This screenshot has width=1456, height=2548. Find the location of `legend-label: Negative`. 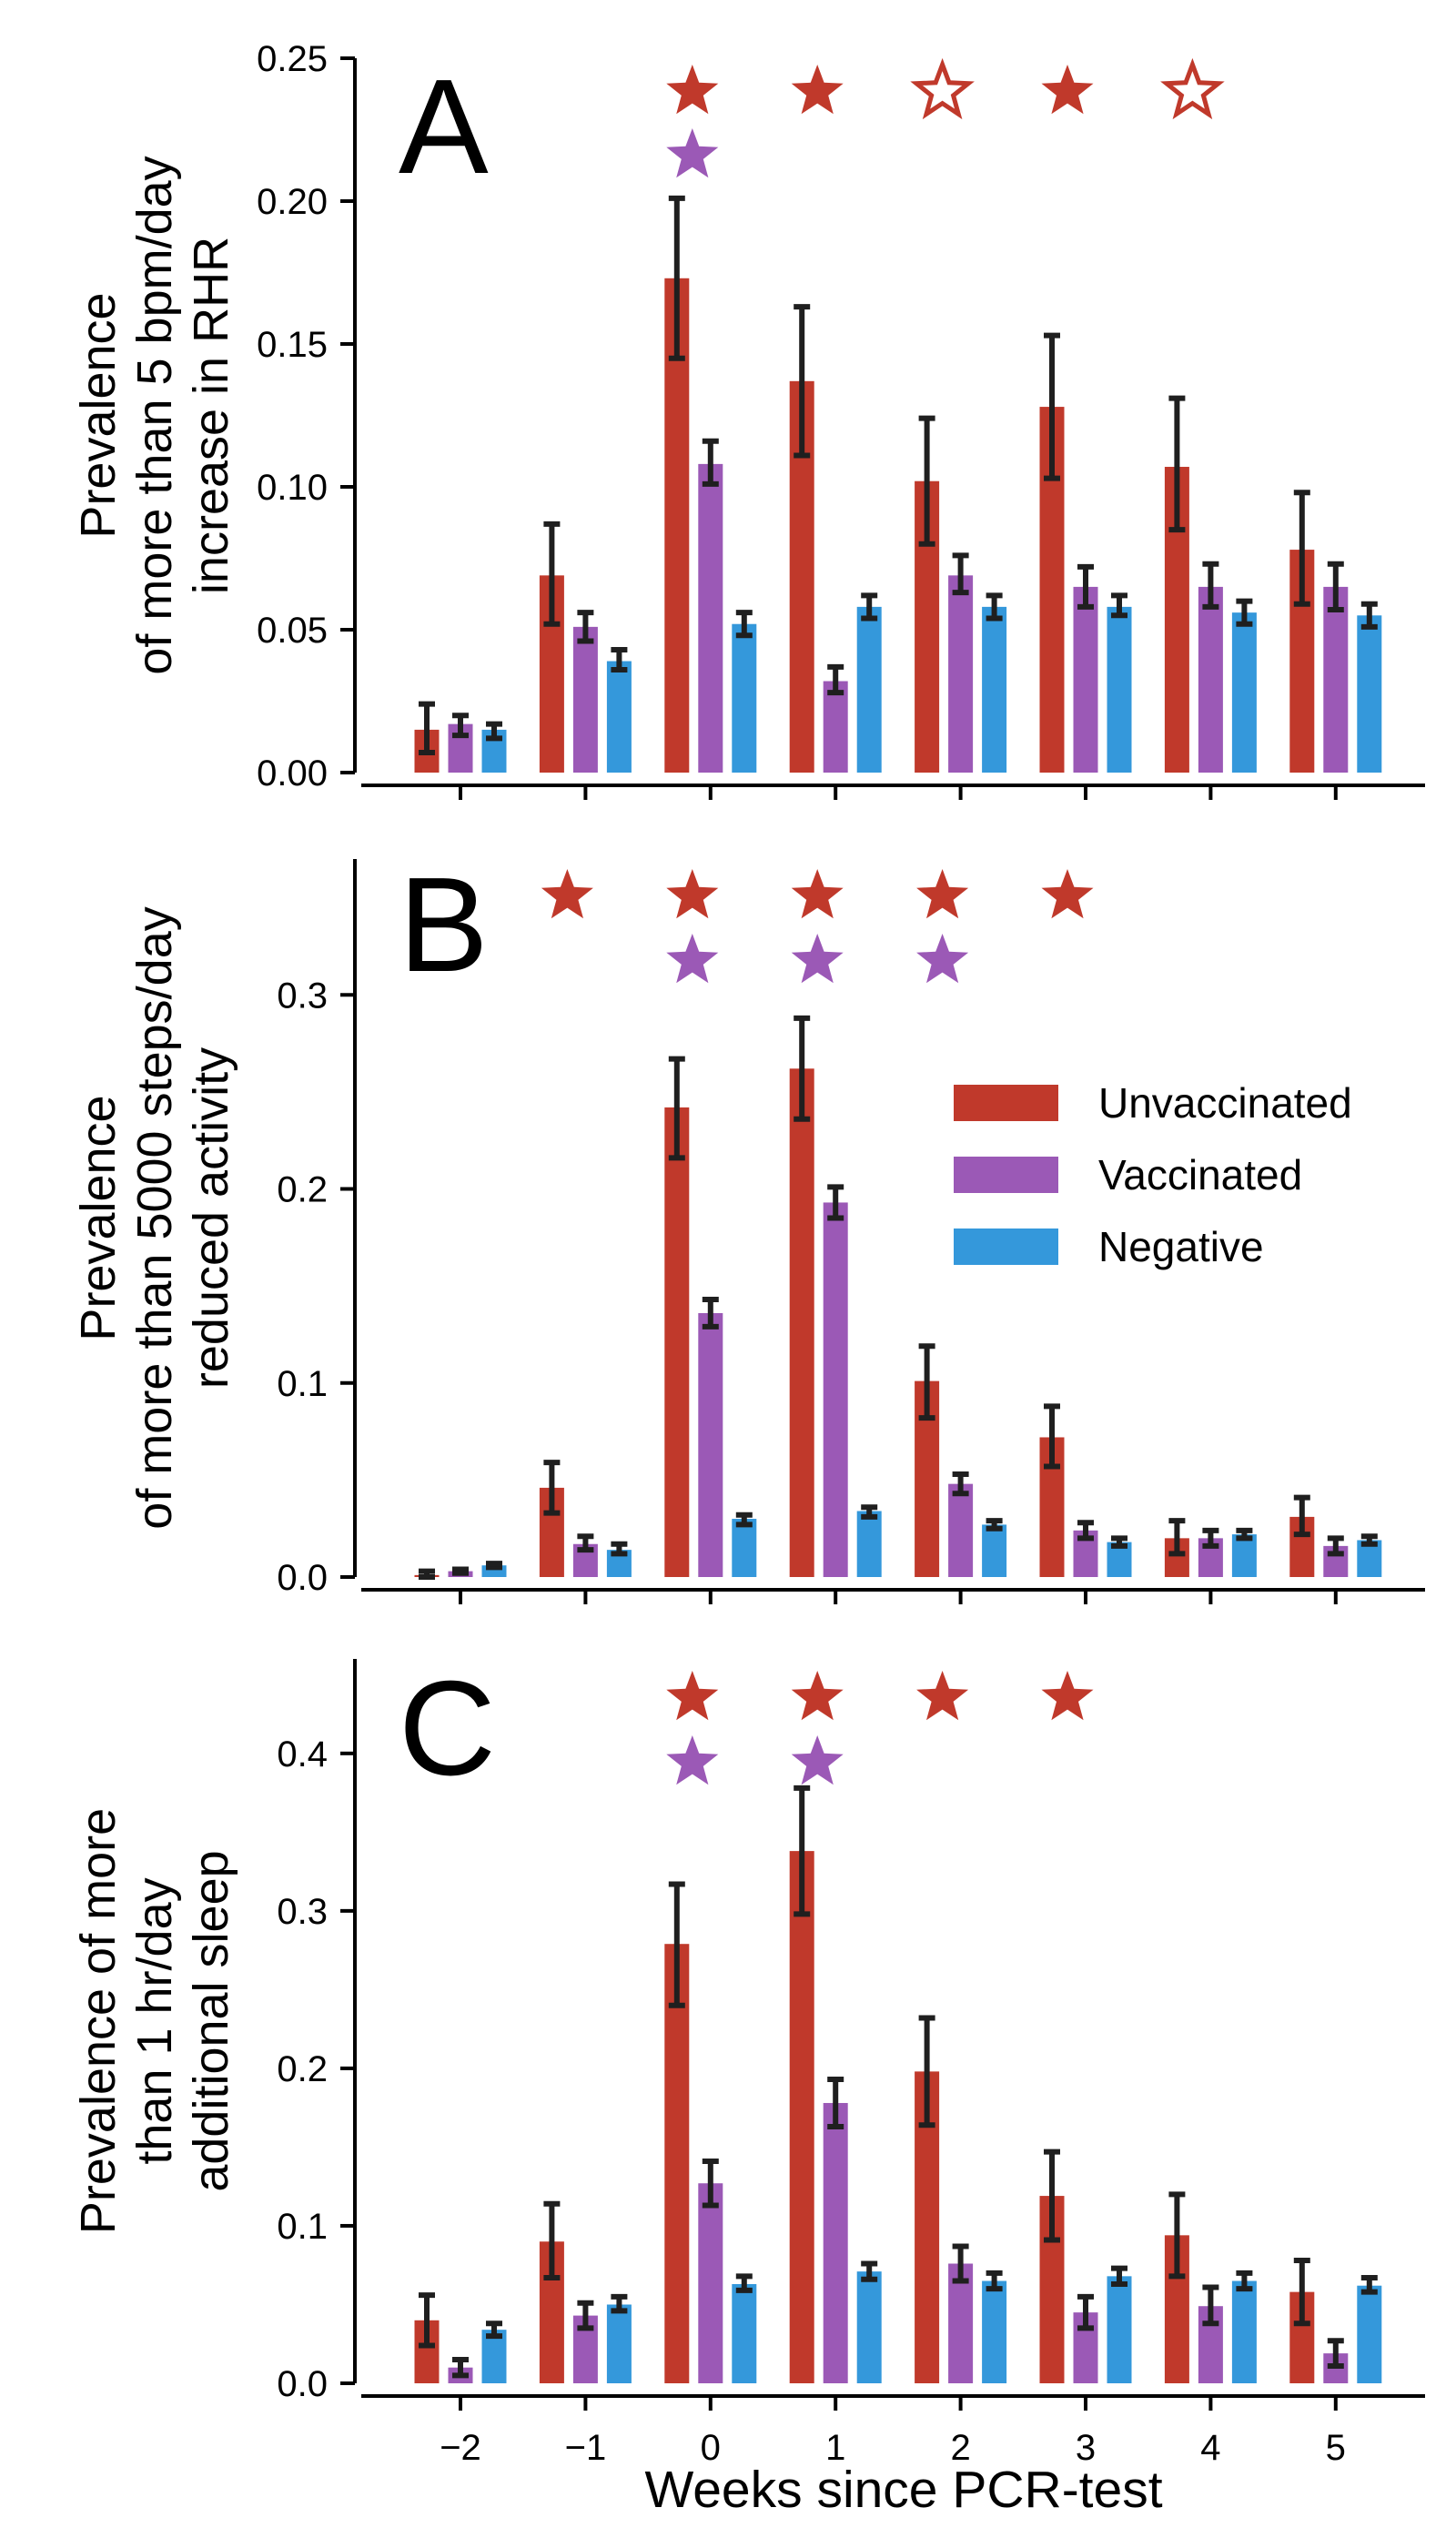

legend-label: Negative is located at coordinates (1181, 1246).